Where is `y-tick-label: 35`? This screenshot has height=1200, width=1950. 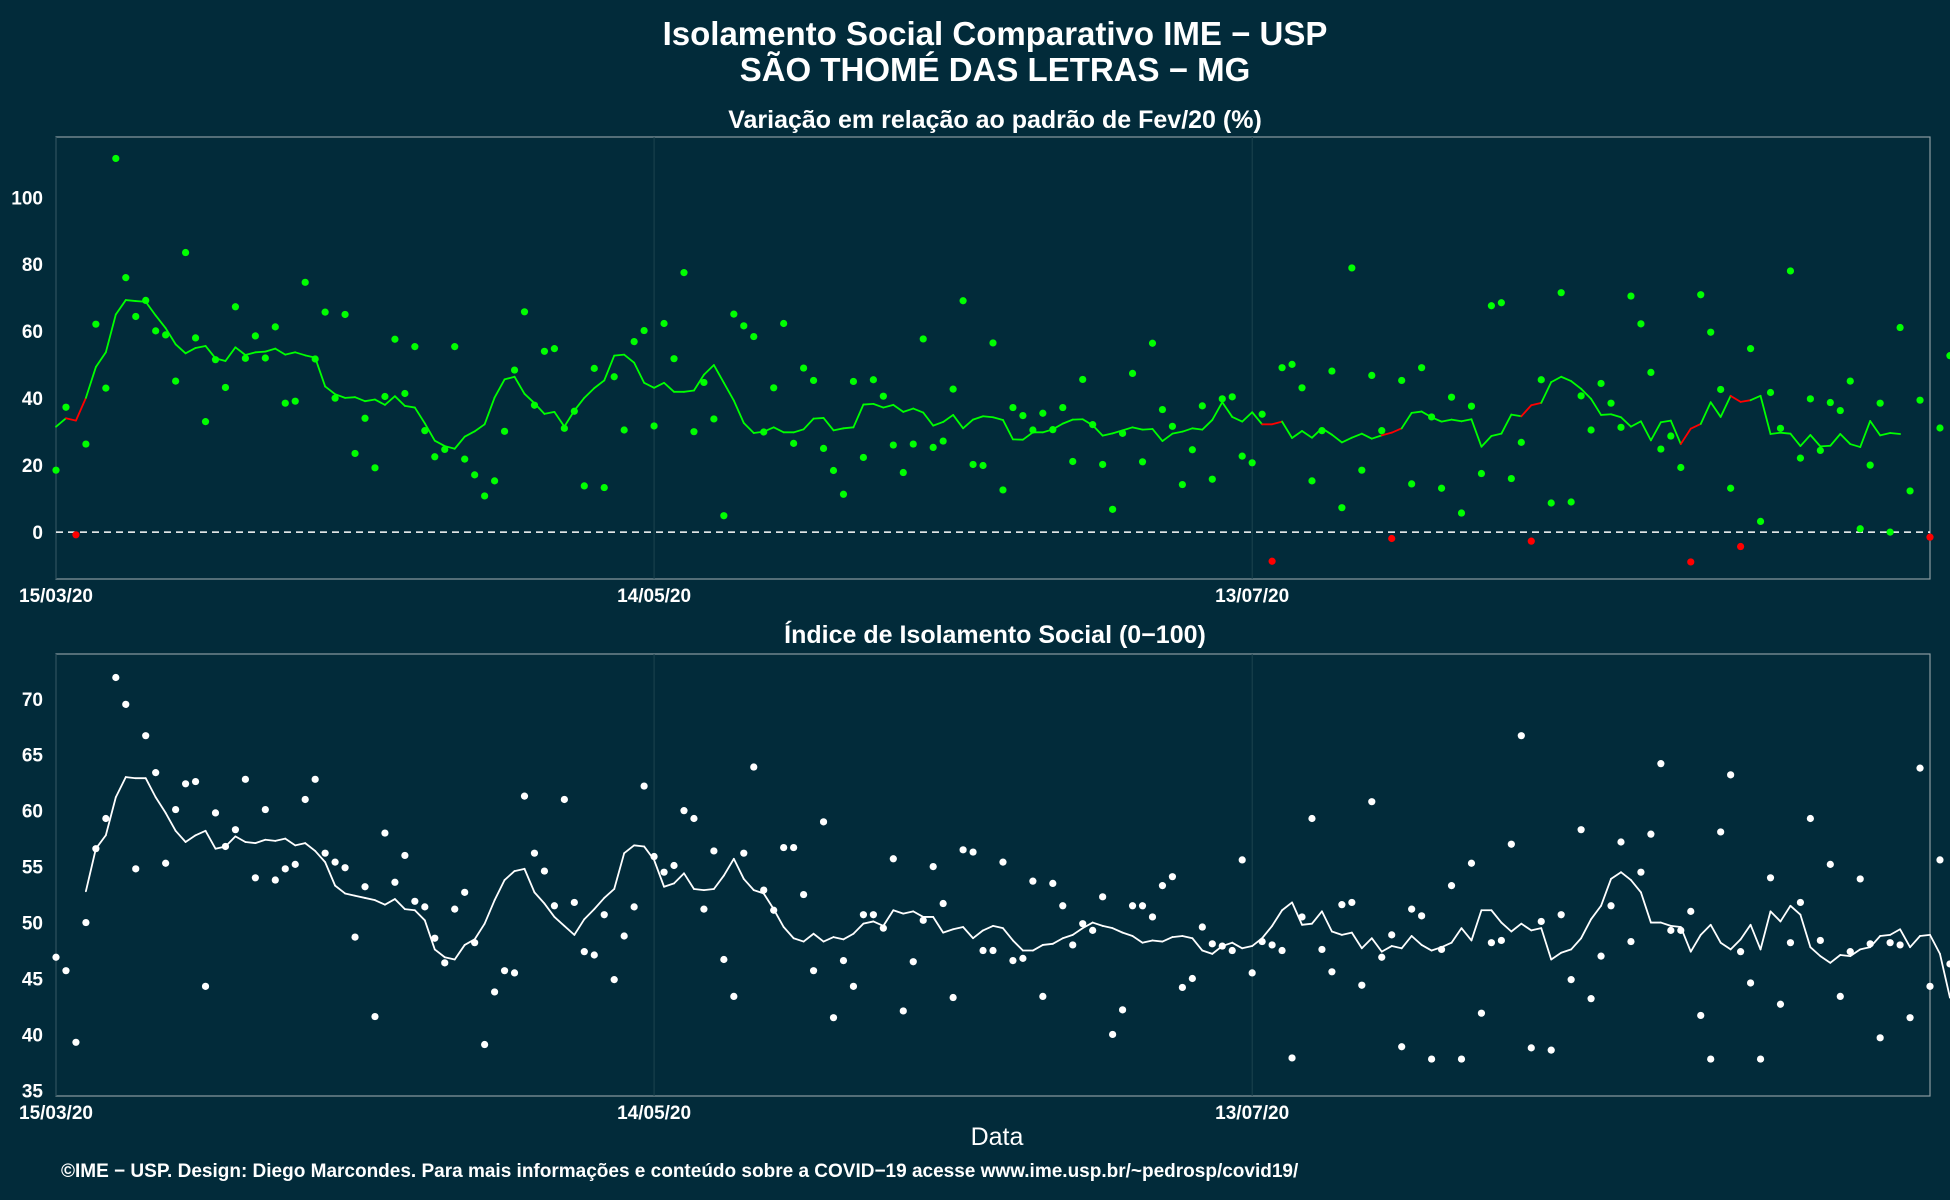
y-tick-label: 35 is located at coordinates (33, 1091).